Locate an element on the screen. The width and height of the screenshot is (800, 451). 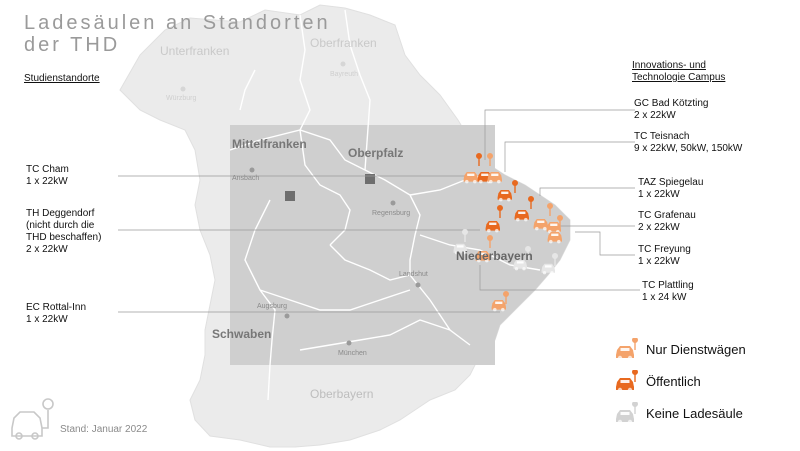
city-wurzburg: Würzburg is located at coordinates (181, 98).